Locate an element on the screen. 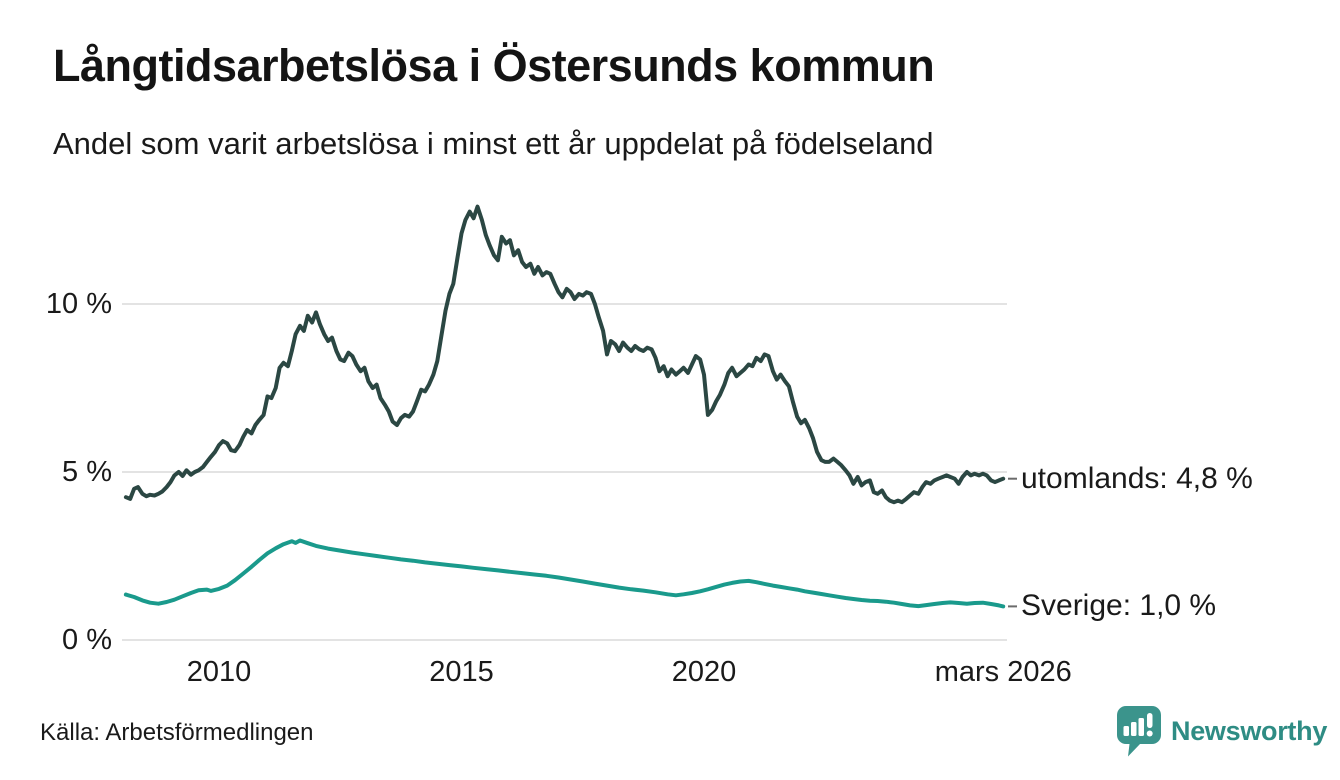 This screenshot has height=780, width=1340. newsworthy-logo: Newsworthy is located at coordinates (1221, 731).